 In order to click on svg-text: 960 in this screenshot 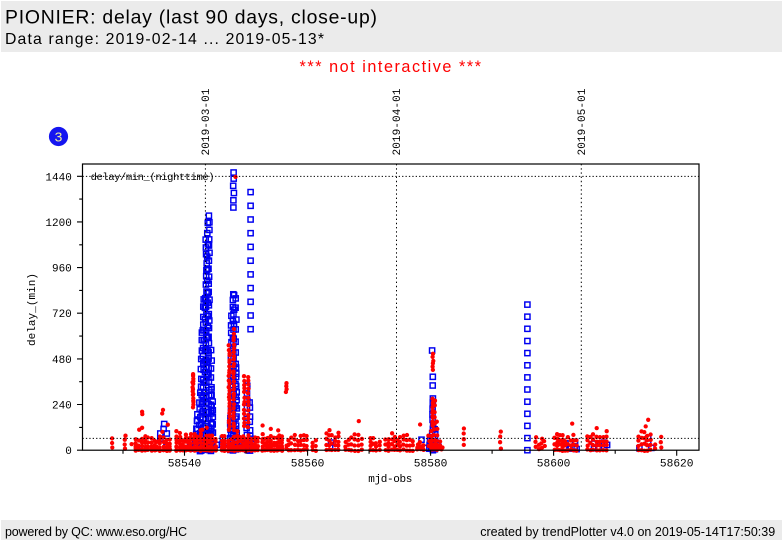, I will do `click(62, 270)`.